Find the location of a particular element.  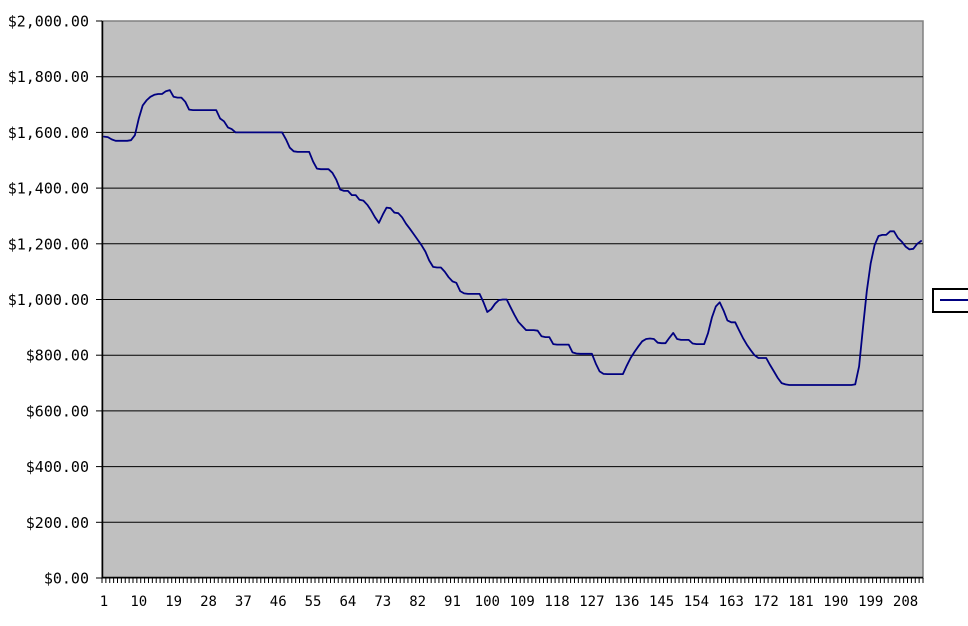

y-axis-tick-label: $1,000.00 is located at coordinates (48, 300).